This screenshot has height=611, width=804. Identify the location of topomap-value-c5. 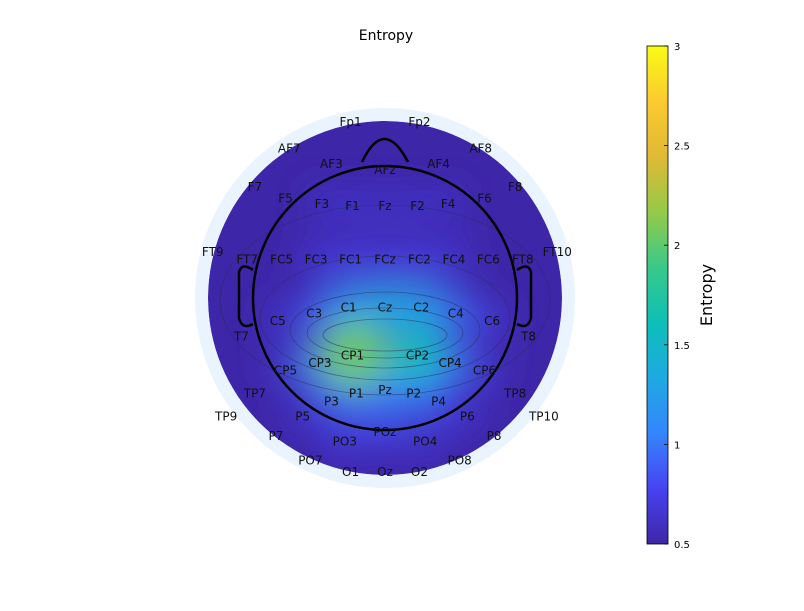
(277, 321).